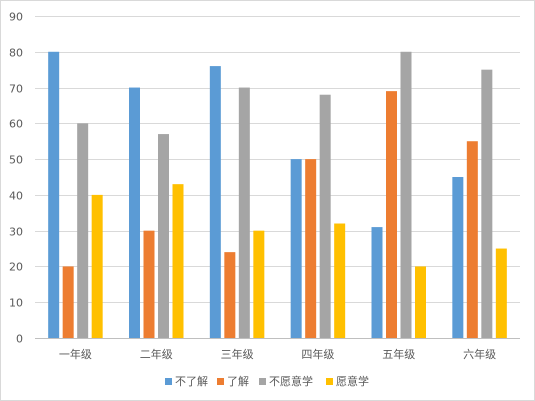  What do you see at coordinates (16, 89) in the screenshot?
I see `y-tick-label: 70` at bounding box center [16, 89].